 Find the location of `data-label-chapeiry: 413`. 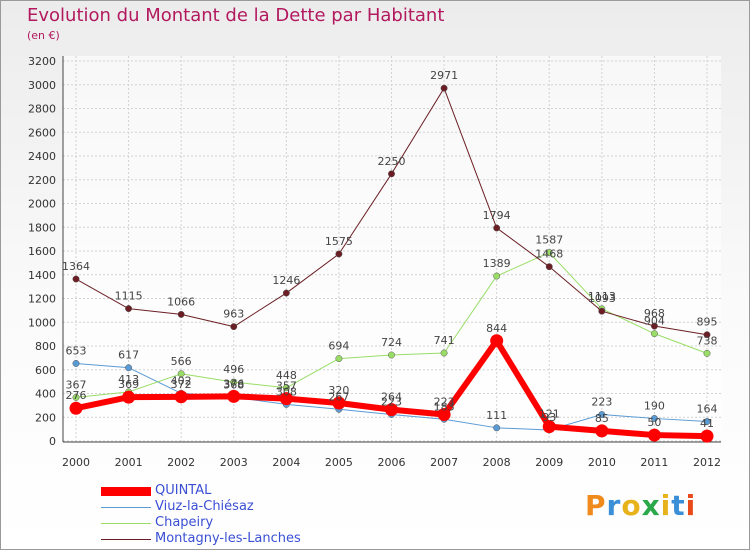

data-label-chapeiry: 413 is located at coordinates (128, 379).